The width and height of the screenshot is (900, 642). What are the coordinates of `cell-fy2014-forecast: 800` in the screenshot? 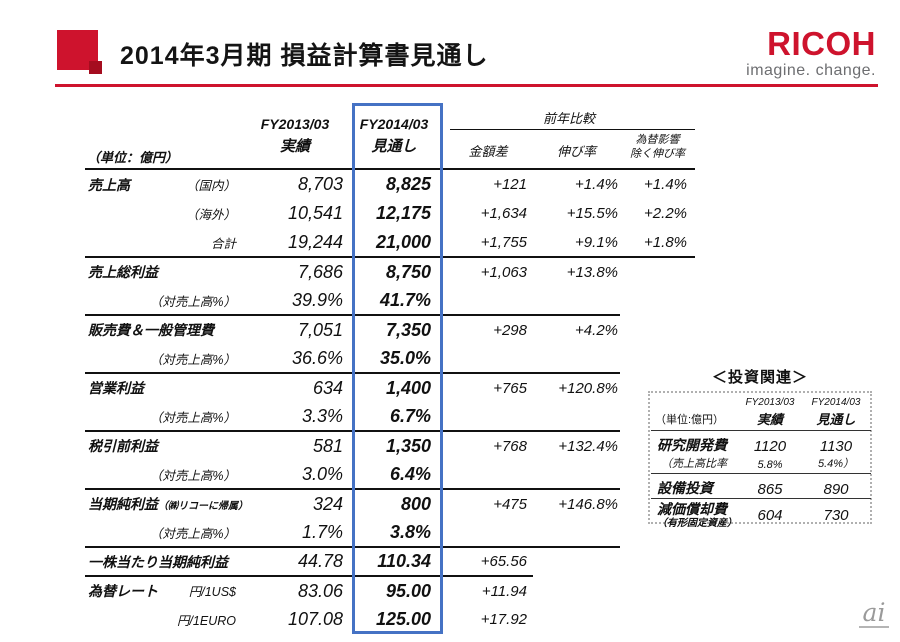 It's located at (415, 503).